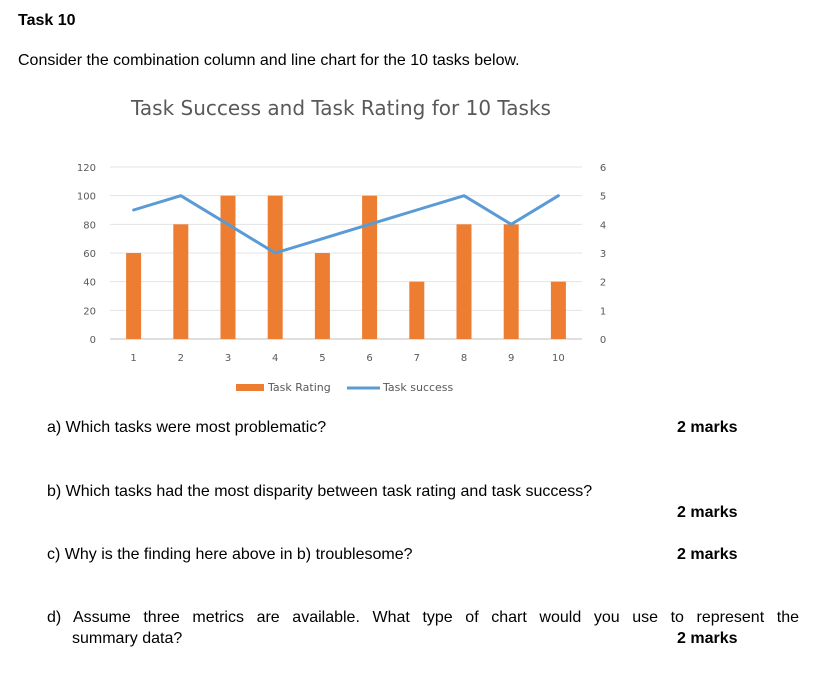 The width and height of the screenshot is (819, 677). I want to click on right-axis-tick-label: 3, so click(603, 254).